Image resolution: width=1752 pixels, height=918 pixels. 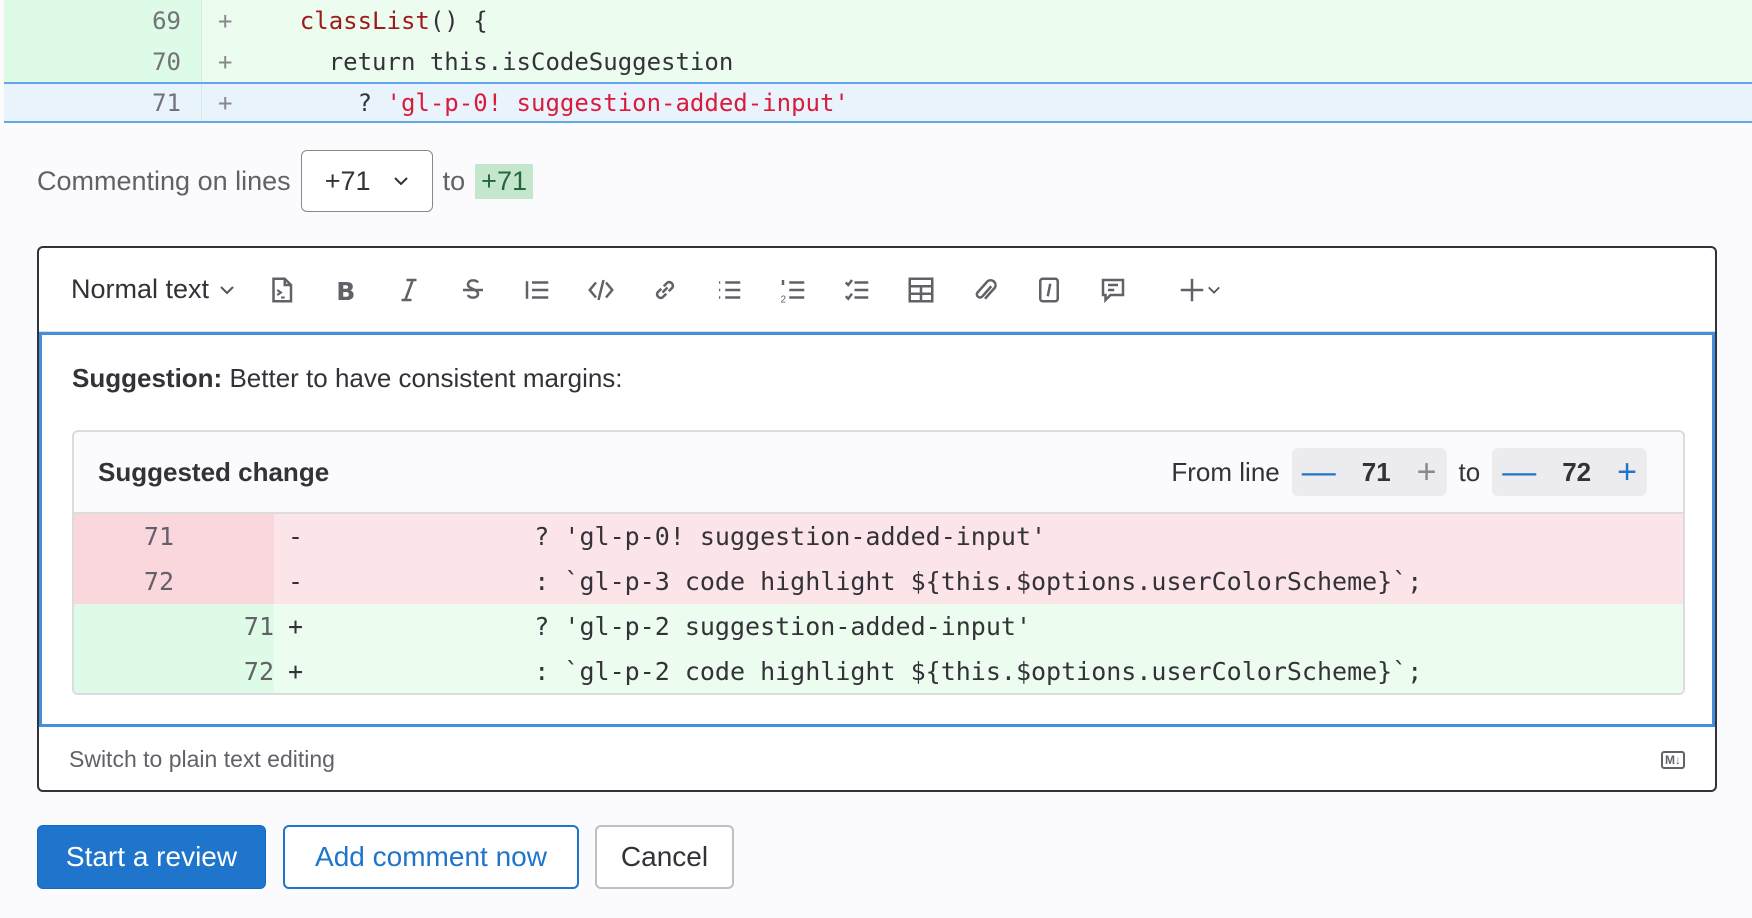 I want to click on to-line-value: 72, so click(x=1577, y=471).